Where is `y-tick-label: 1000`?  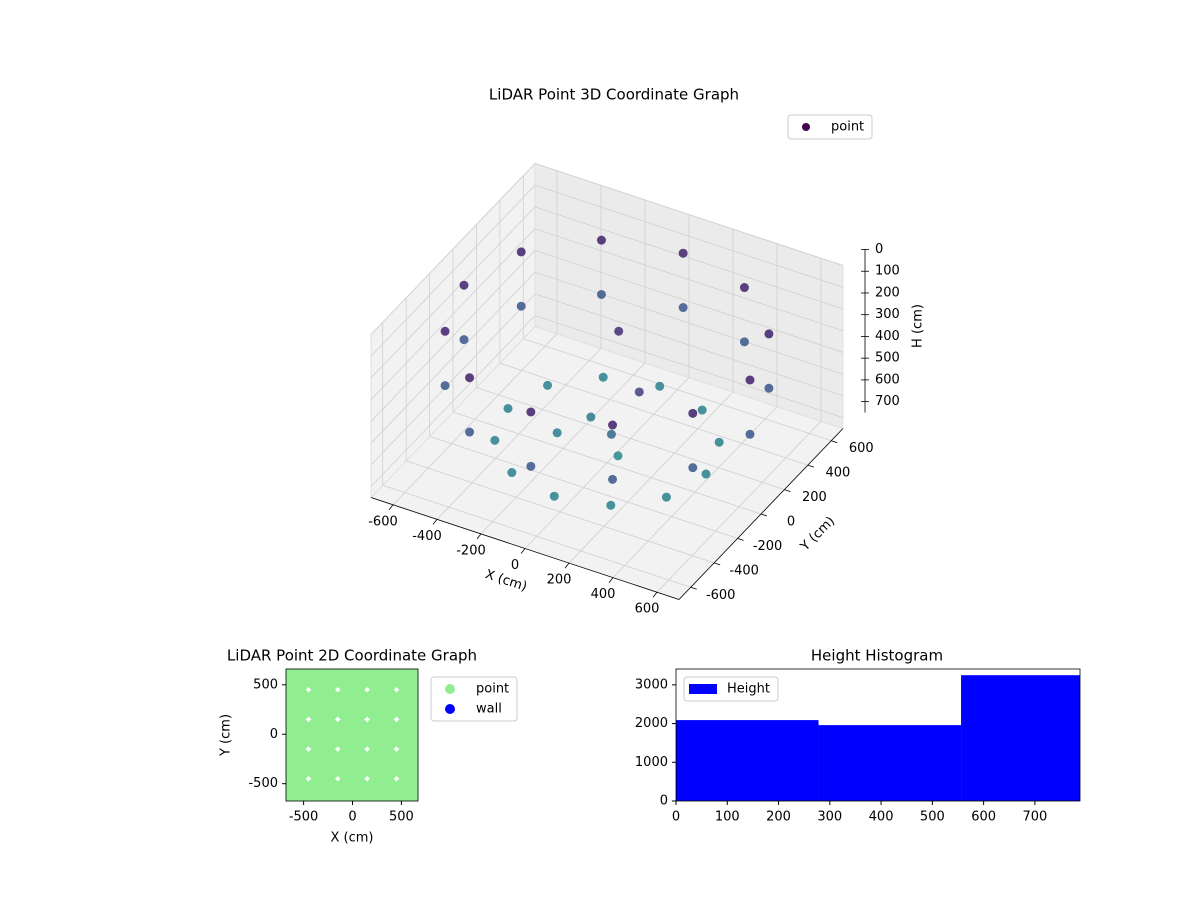 y-tick-label: 1000 is located at coordinates (651, 762).